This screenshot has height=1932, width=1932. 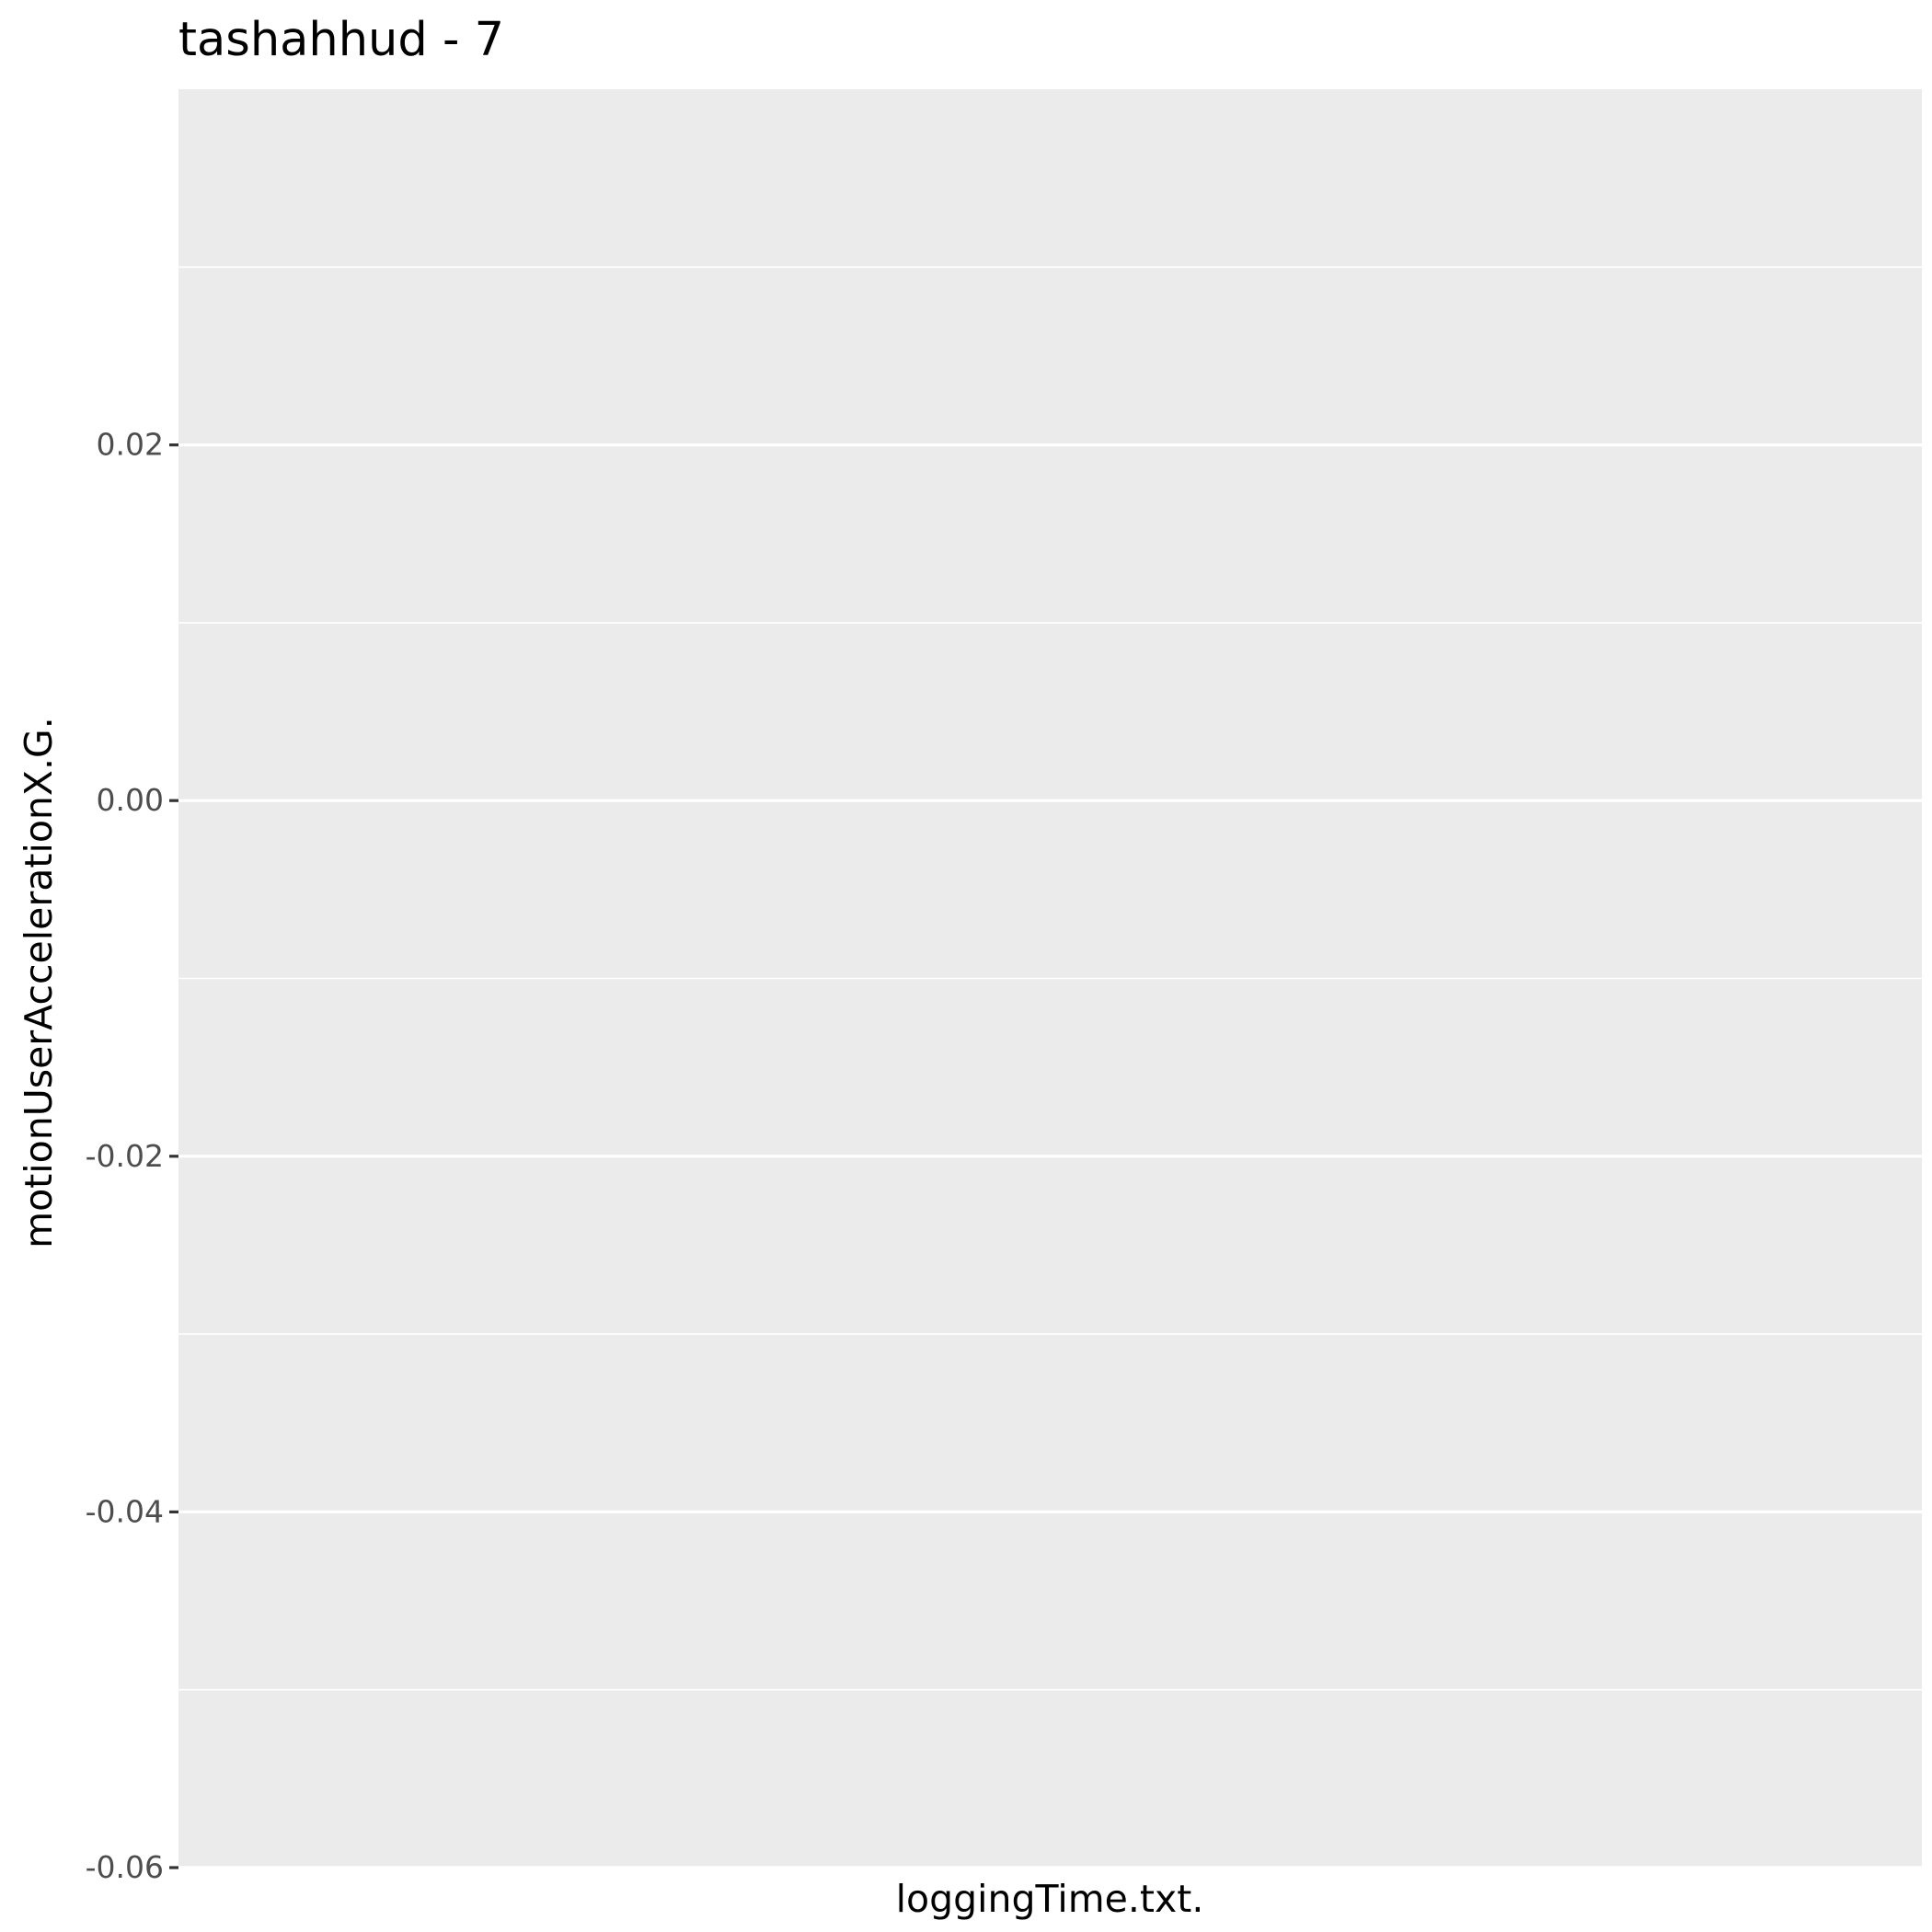 What do you see at coordinates (341, 40) in the screenshot?
I see `chart-title: tashahhud - 7` at bounding box center [341, 40].